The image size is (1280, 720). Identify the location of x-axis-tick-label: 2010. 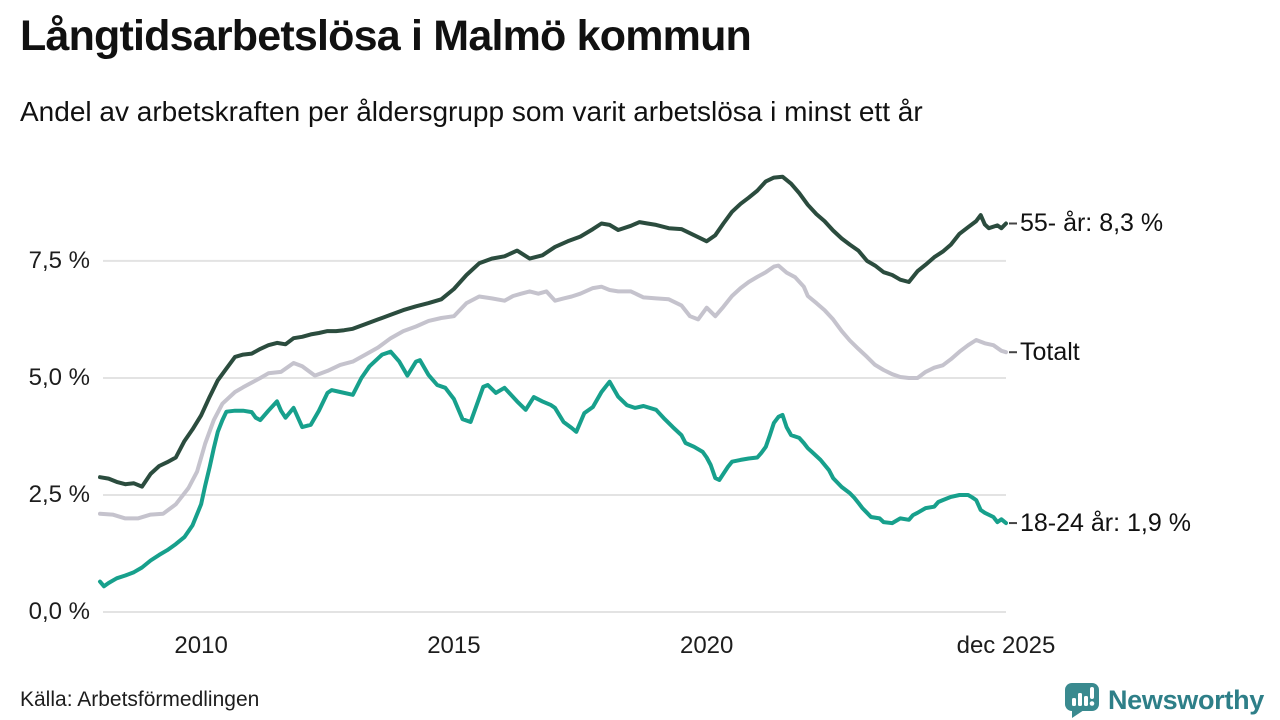
(201, 645).